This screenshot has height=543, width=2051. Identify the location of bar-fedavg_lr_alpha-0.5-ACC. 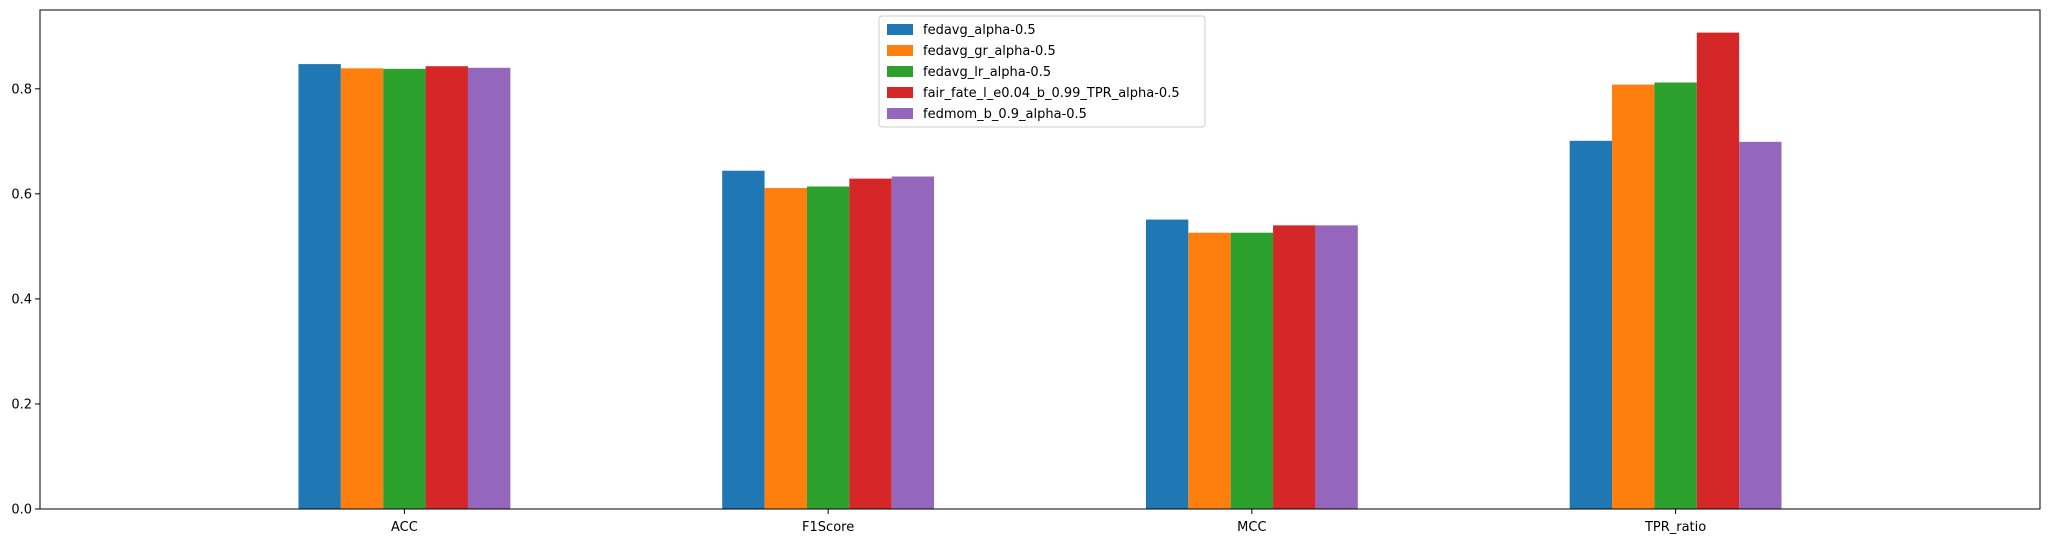
(404, 288).